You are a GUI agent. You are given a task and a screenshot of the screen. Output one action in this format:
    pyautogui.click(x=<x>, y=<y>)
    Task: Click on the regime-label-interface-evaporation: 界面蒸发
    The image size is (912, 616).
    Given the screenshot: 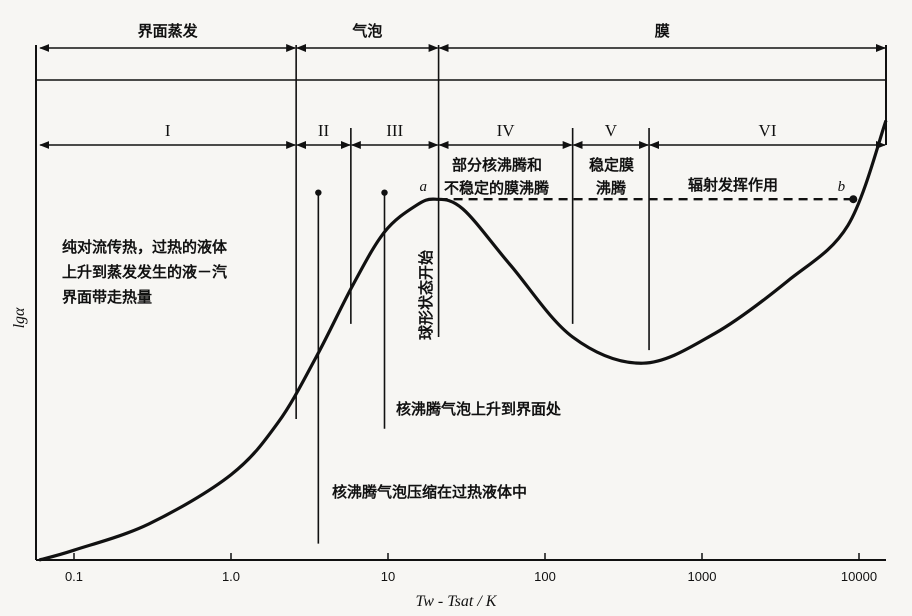 What is the action you would take?
    pyautogui.click(x=168, y=31)
    